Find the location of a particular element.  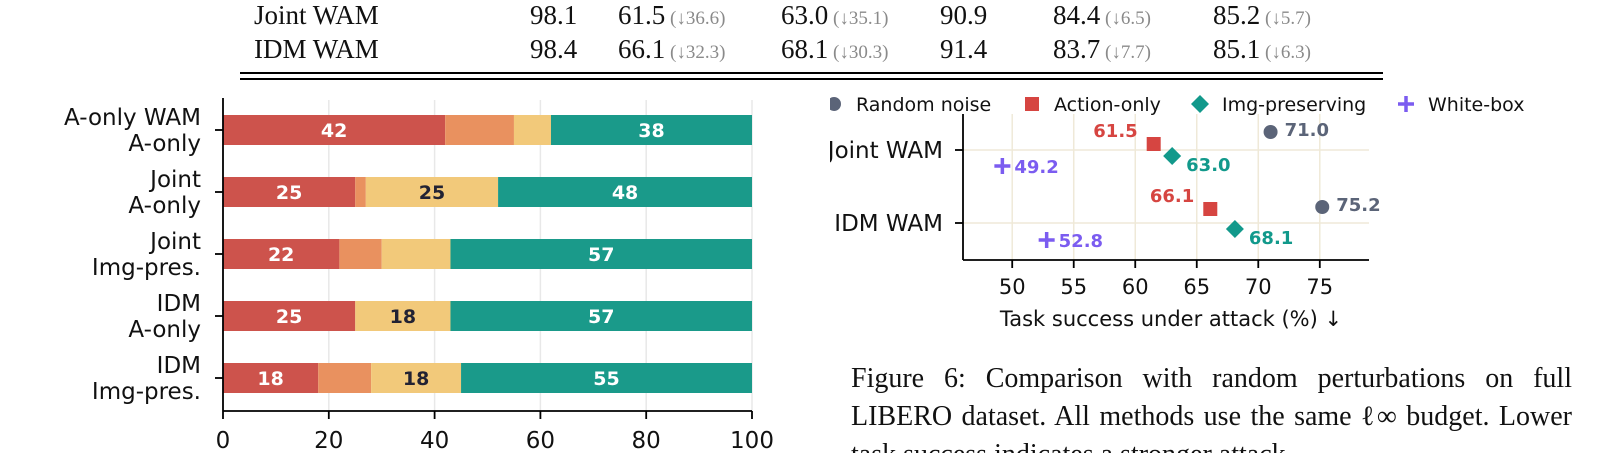

category-label: Img-pres. is located at coordinates (146, 392).